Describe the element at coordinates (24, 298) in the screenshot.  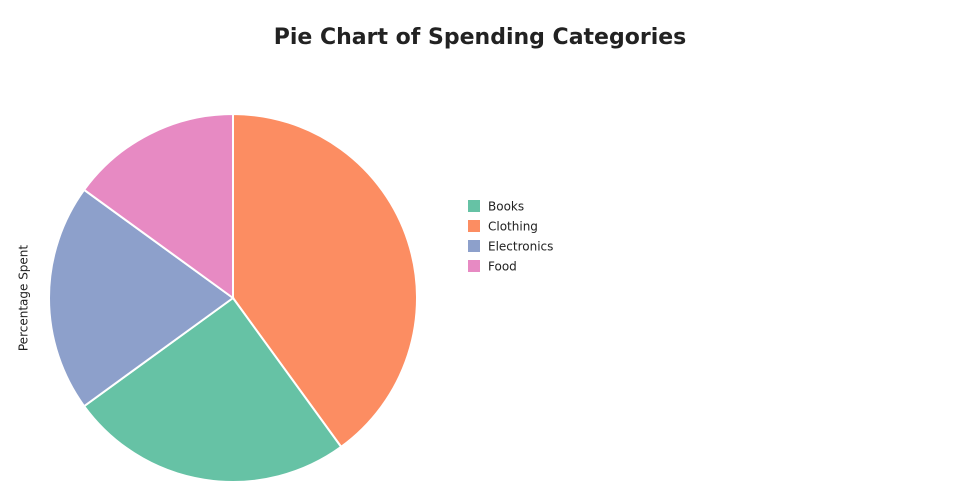
I see `y-axis-label: Percentage Spent` at that location.